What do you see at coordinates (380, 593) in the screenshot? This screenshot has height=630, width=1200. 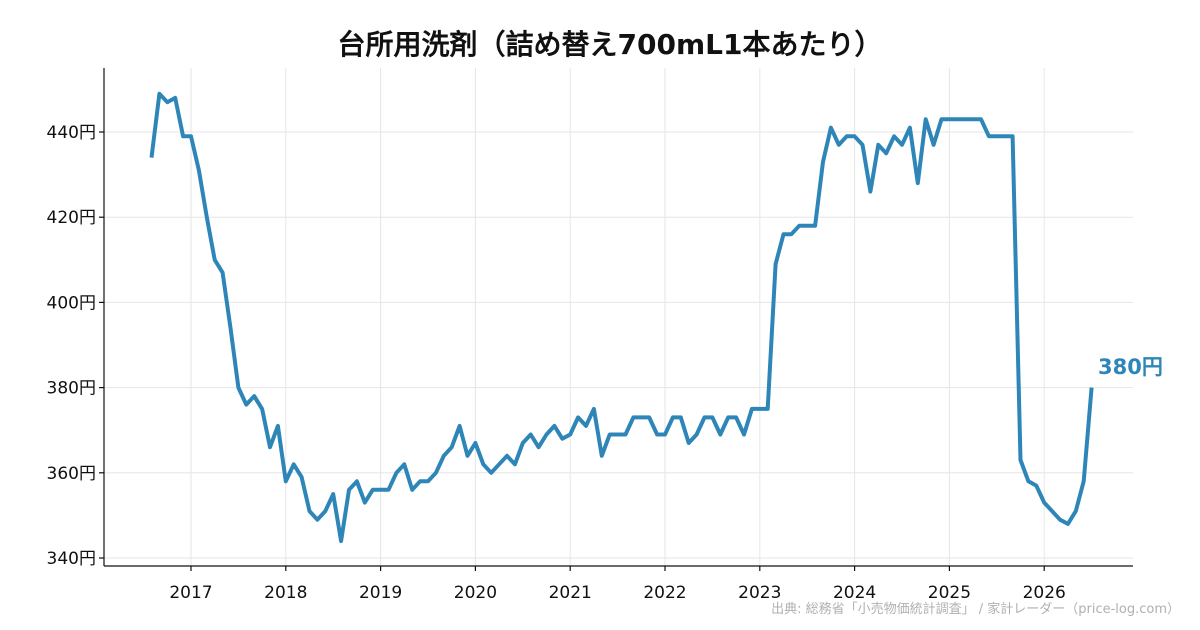 I see `x-tick-label: 2019` at bounding box center [380, 593].